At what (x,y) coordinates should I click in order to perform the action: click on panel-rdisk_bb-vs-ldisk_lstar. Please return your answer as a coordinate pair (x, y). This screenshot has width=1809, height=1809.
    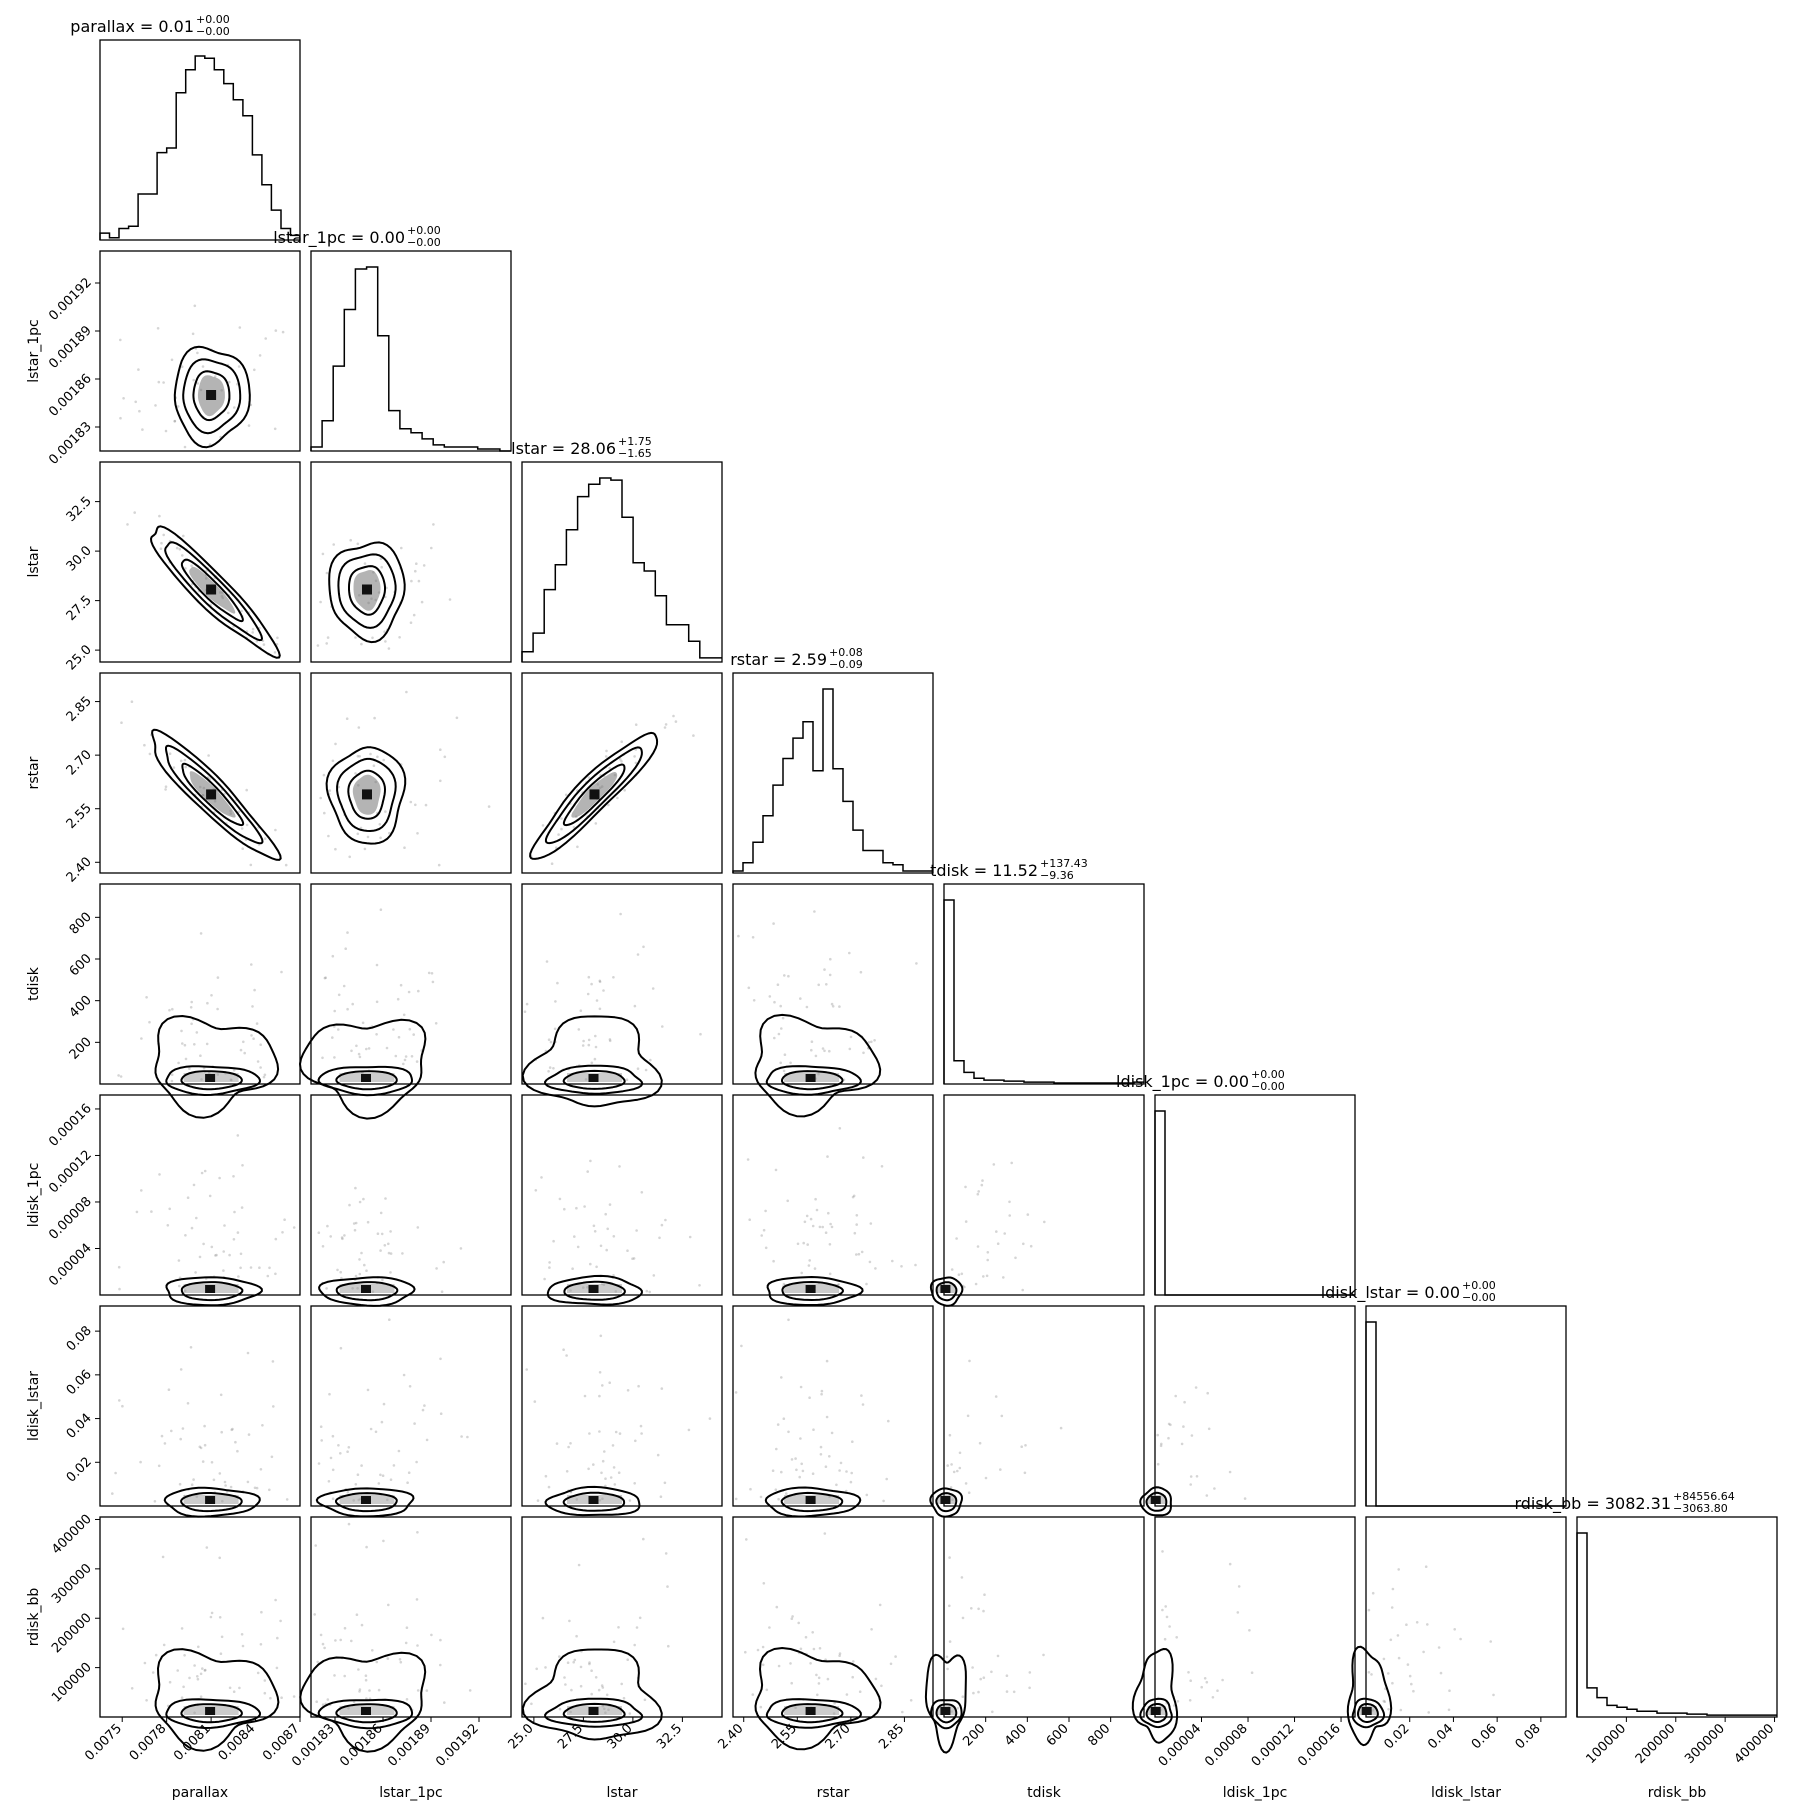
    Looking at the image, I should click on (1456, 1631).